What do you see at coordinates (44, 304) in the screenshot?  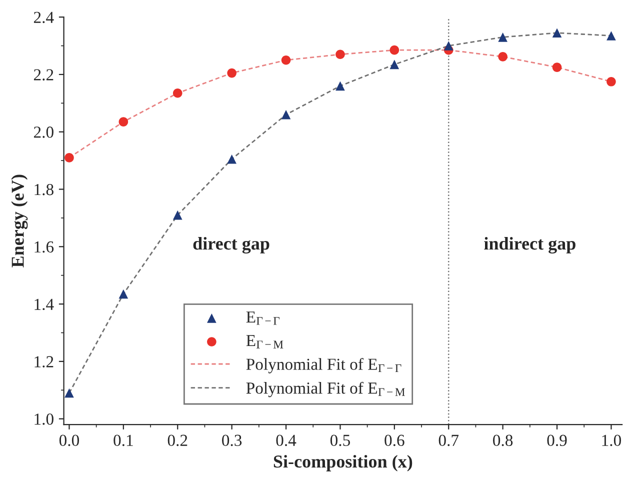 I see `y-tick-label: 1.4` at bounding box center [44, 304].